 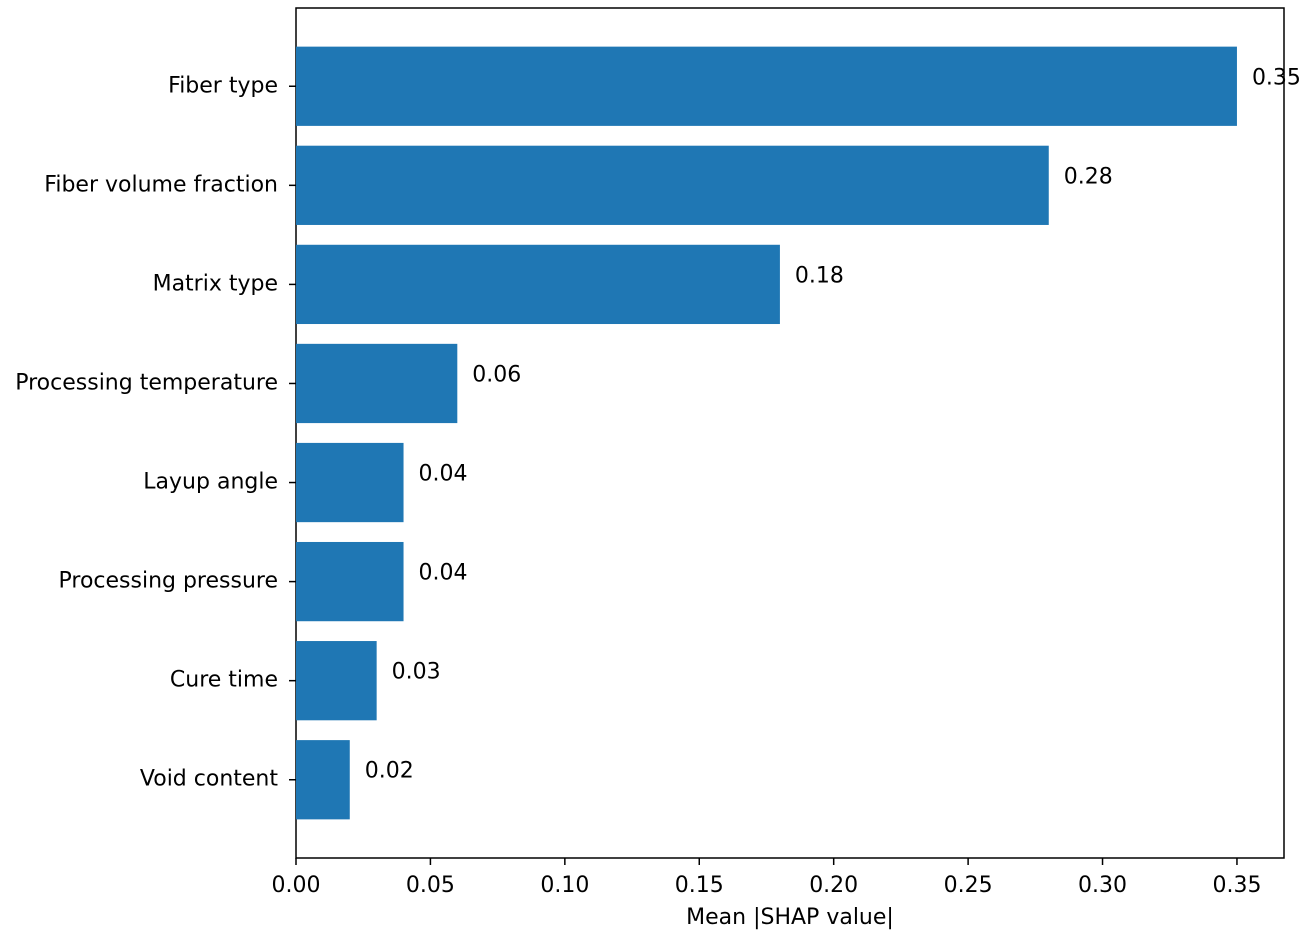 I want to click on x-tick-label: 0.20, so click(x=833, y=885).